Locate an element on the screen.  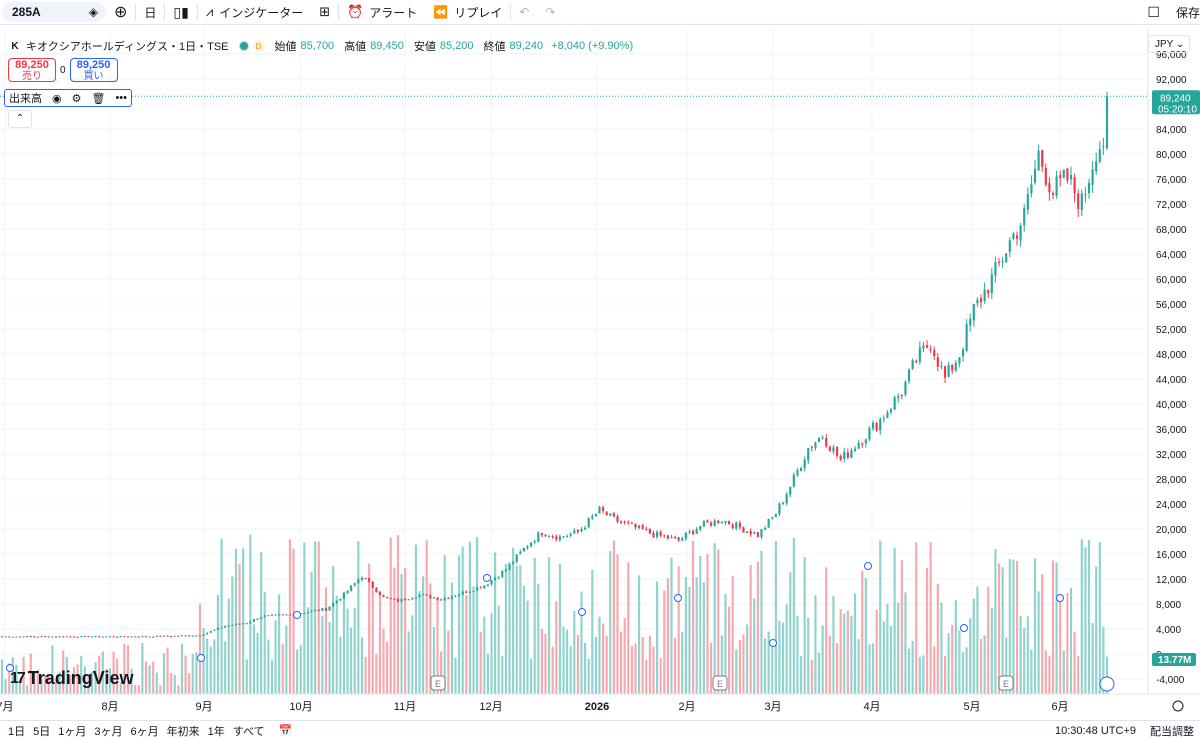
volume-legend: 出来高 ◉ ⚙ 🗑 ••• is located at coordinates (68, 98).